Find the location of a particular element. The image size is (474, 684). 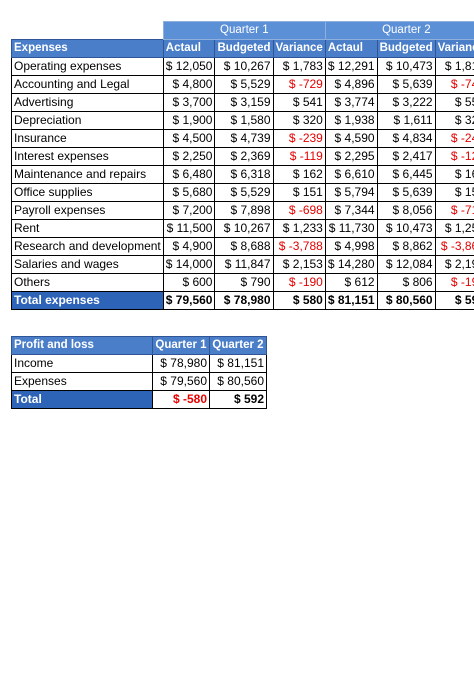

table-cell: $ 7,200 is located at coordinates (189, 210).